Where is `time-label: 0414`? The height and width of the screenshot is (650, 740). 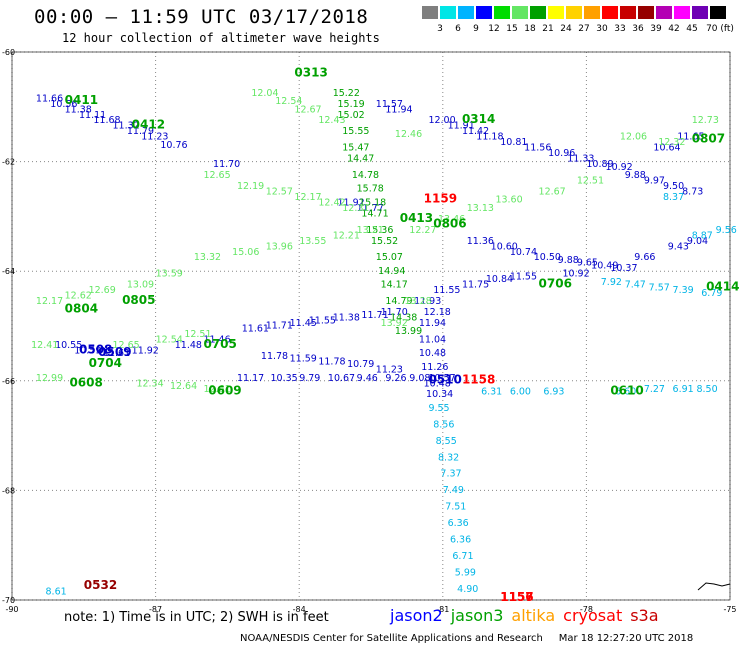 time-label: 0414 is located at coordinates (722, 286).